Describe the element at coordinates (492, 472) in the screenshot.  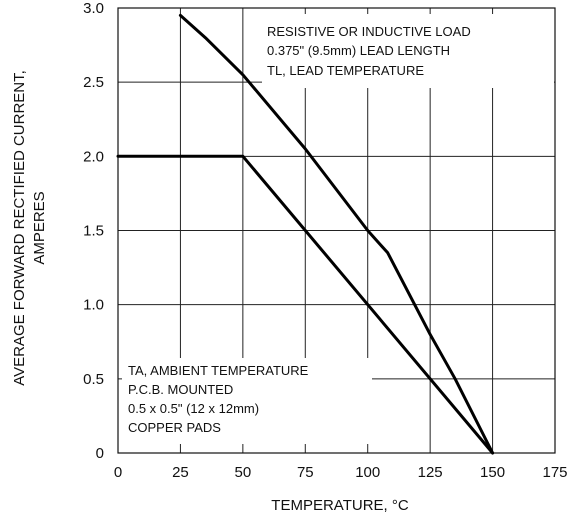
I see `x-tick-label: 150` at that location.